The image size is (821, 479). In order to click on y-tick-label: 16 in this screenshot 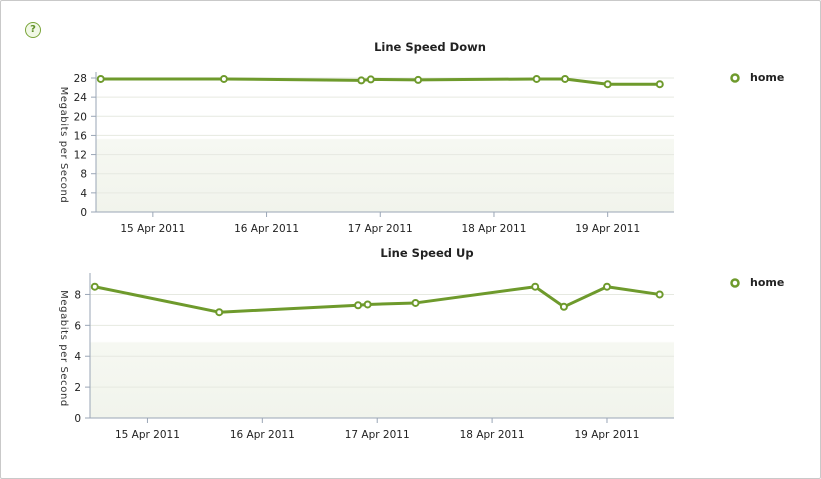, I will do `click(81, 136)`.